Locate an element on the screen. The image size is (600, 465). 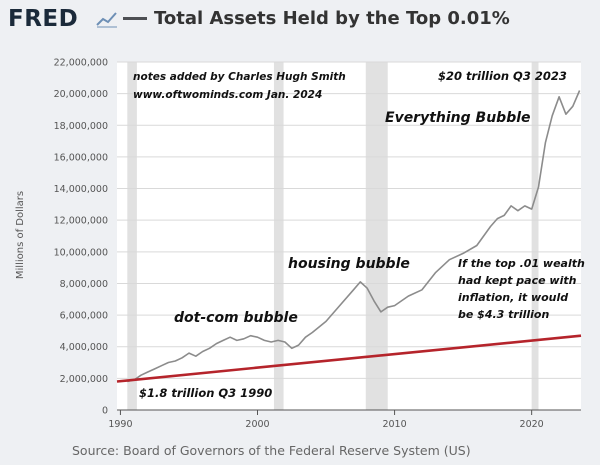
y-tick-label: 4,000,000 is located at coordinates (84, 347).